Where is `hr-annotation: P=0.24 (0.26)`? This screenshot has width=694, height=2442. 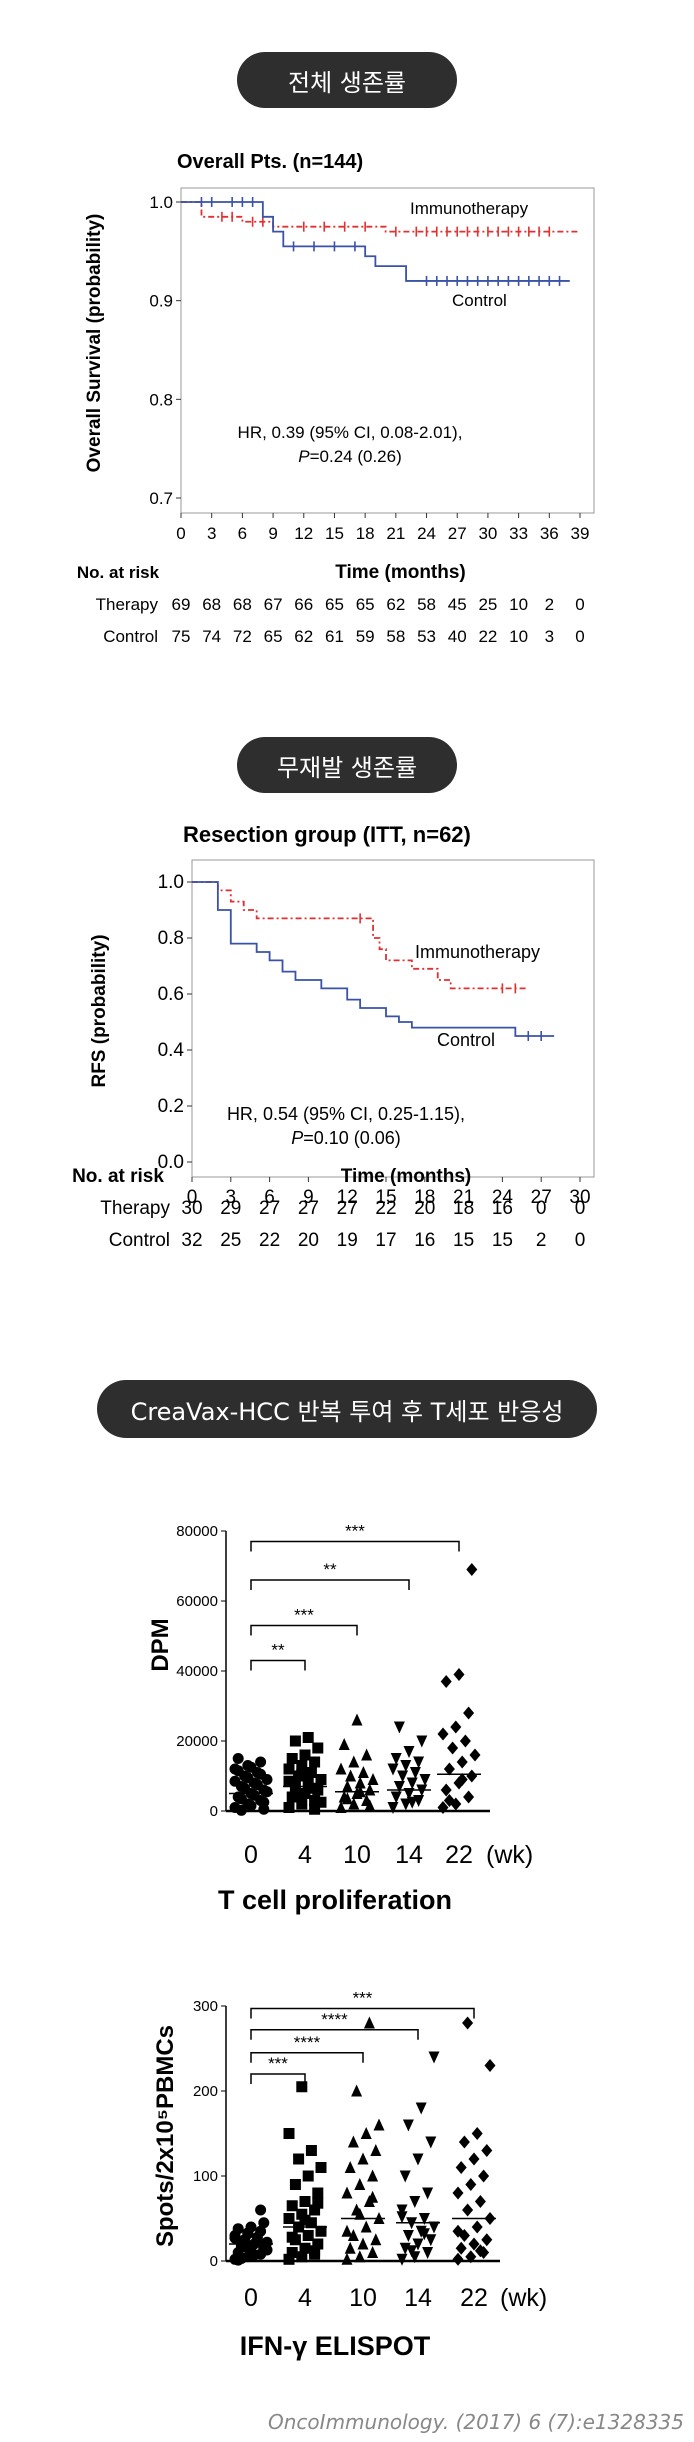
hr-annotation: P=0.24 (0.26) is located at coordinates (350, 456).